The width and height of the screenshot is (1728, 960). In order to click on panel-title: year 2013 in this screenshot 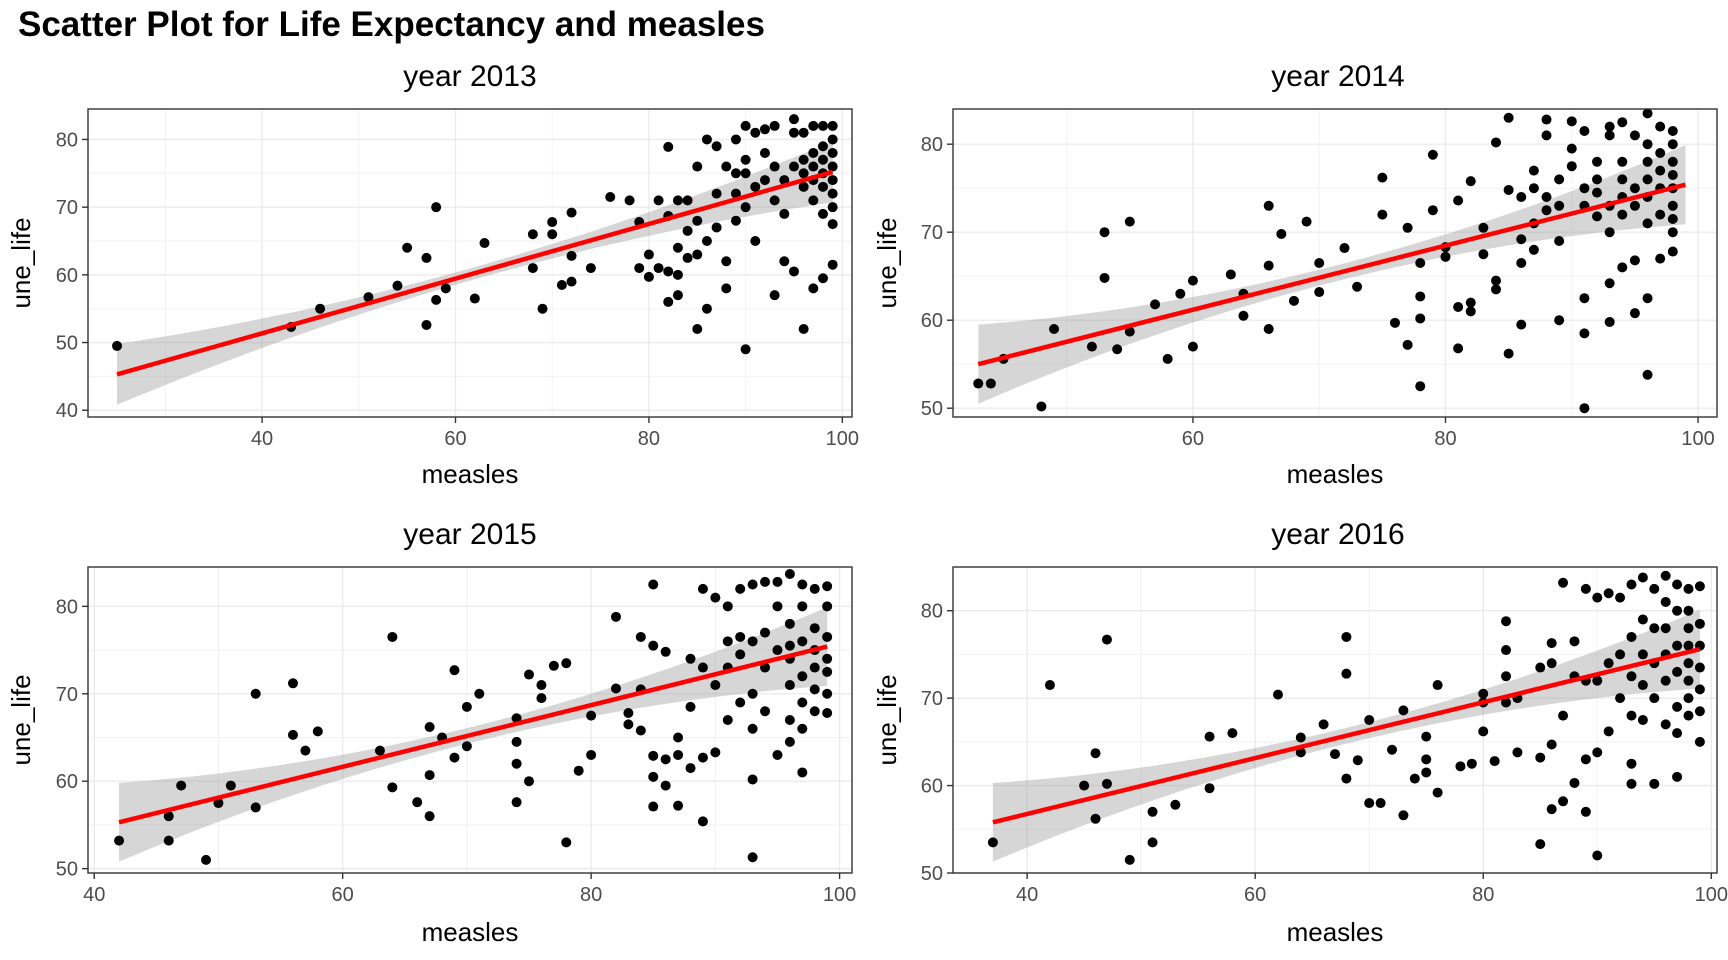, I will do `click(469, 76)`.